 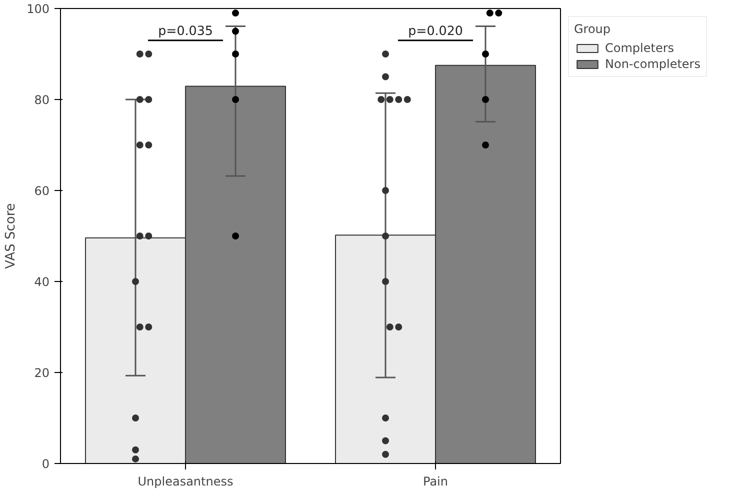 What do you see at coordinates (42, 373) in the screenshot?
I see `y-tick-label: 20` at bounding box center [42, 373].